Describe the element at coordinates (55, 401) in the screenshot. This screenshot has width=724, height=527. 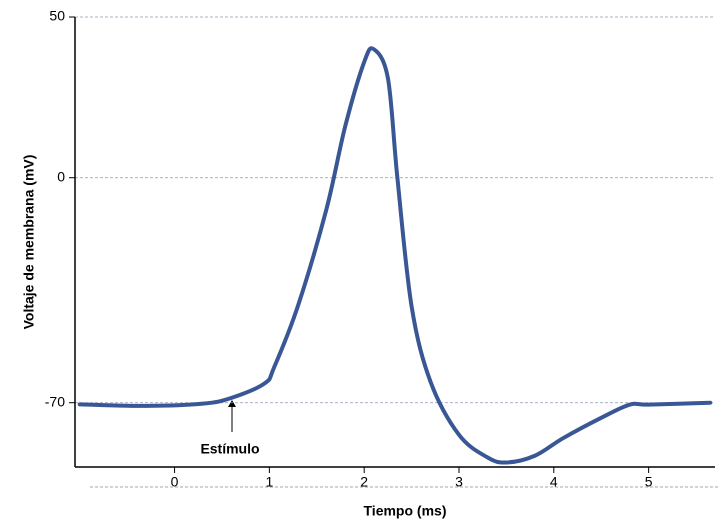
I see `y-tick-label: -70` at that location.